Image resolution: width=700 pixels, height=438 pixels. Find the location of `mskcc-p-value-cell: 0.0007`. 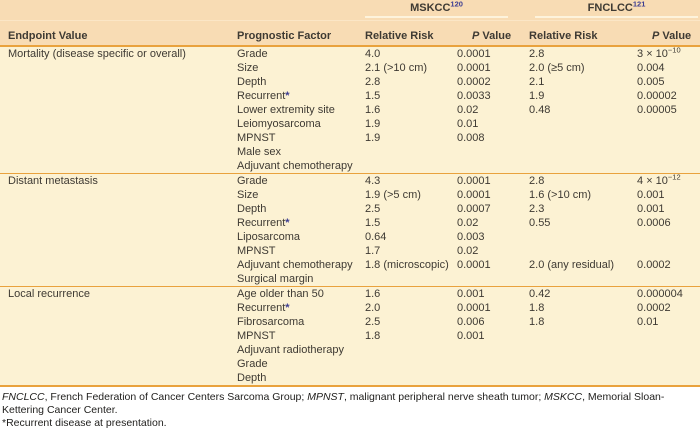

mskcc-p-value-cell: 0.0007 is located at coordinates (474, 209).